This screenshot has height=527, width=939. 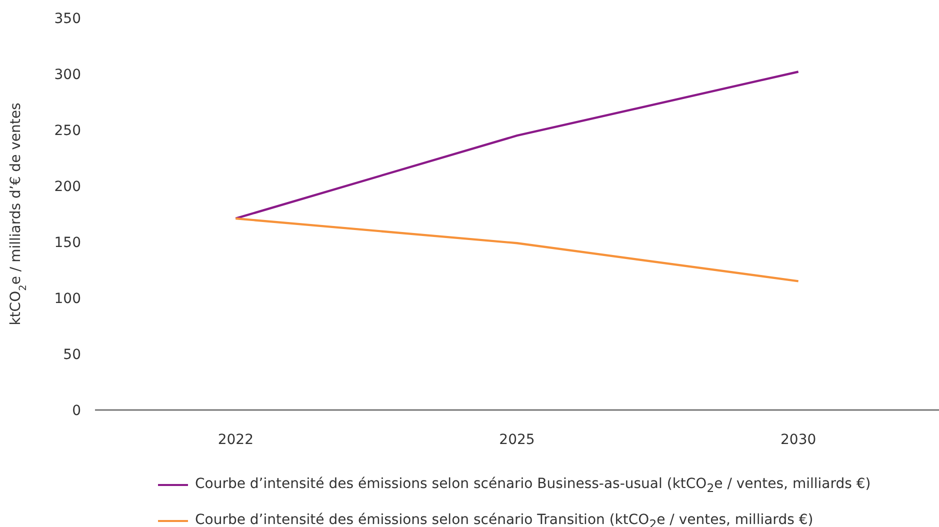 What do you see at coordinates (533, 485) in the screenshot?
I see `legend-label: Courbe d’intensité des émissions selon scénario Business-as-usual (ktCO$_{2}$e / ventes, milliards €)` at bounding box center [533, 485].